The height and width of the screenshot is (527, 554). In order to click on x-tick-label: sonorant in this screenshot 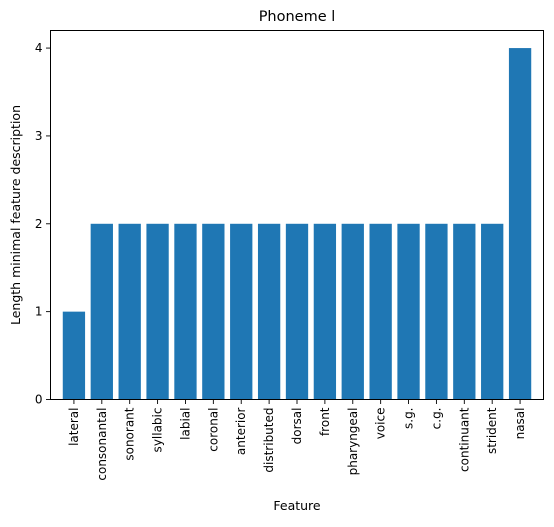, I will do `click(130, 433)`.